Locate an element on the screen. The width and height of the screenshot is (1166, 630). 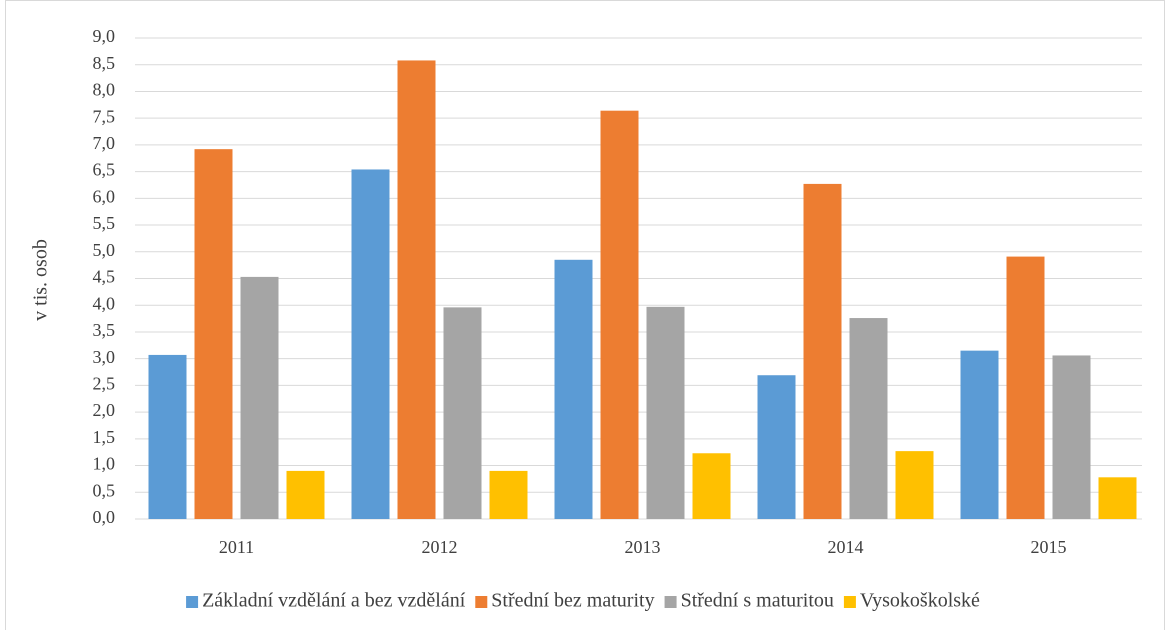
y-tick-label: 1,5 is located at coordinates (104, 437).